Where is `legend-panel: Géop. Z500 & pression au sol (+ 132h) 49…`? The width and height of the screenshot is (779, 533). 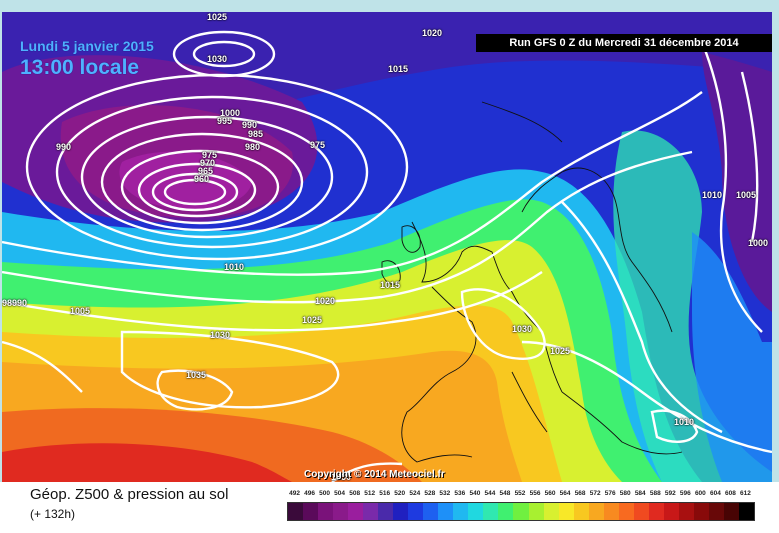 legend-panel: Géop. Z500 & pression au sol (+ 132h) 49… is located at coordinates (389, 507).